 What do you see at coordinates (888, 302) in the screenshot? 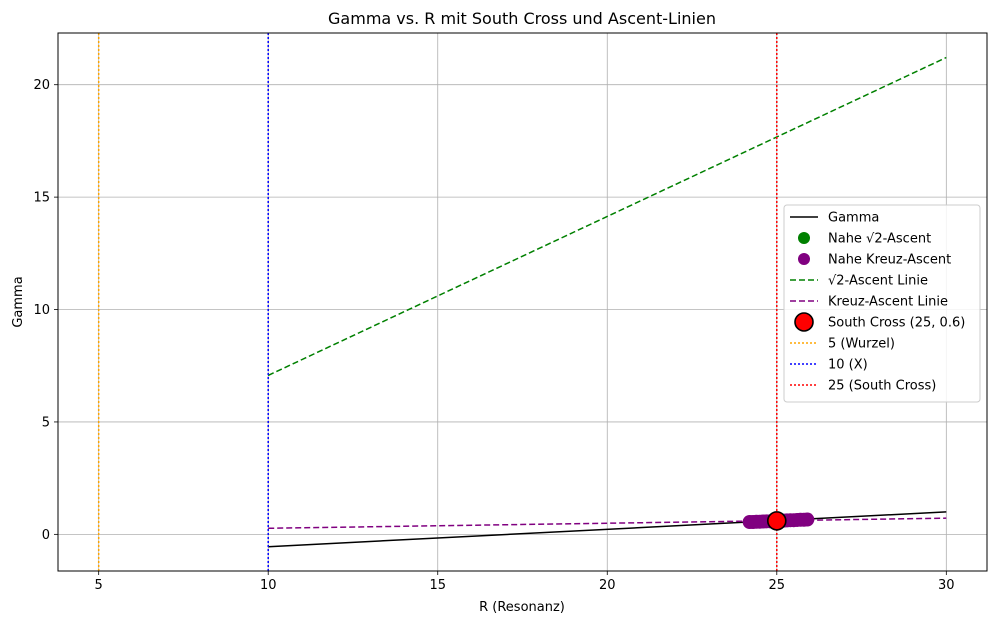
I see `legend-label: Kreuz-Ascent Linie` at bounding box center [888, 302].